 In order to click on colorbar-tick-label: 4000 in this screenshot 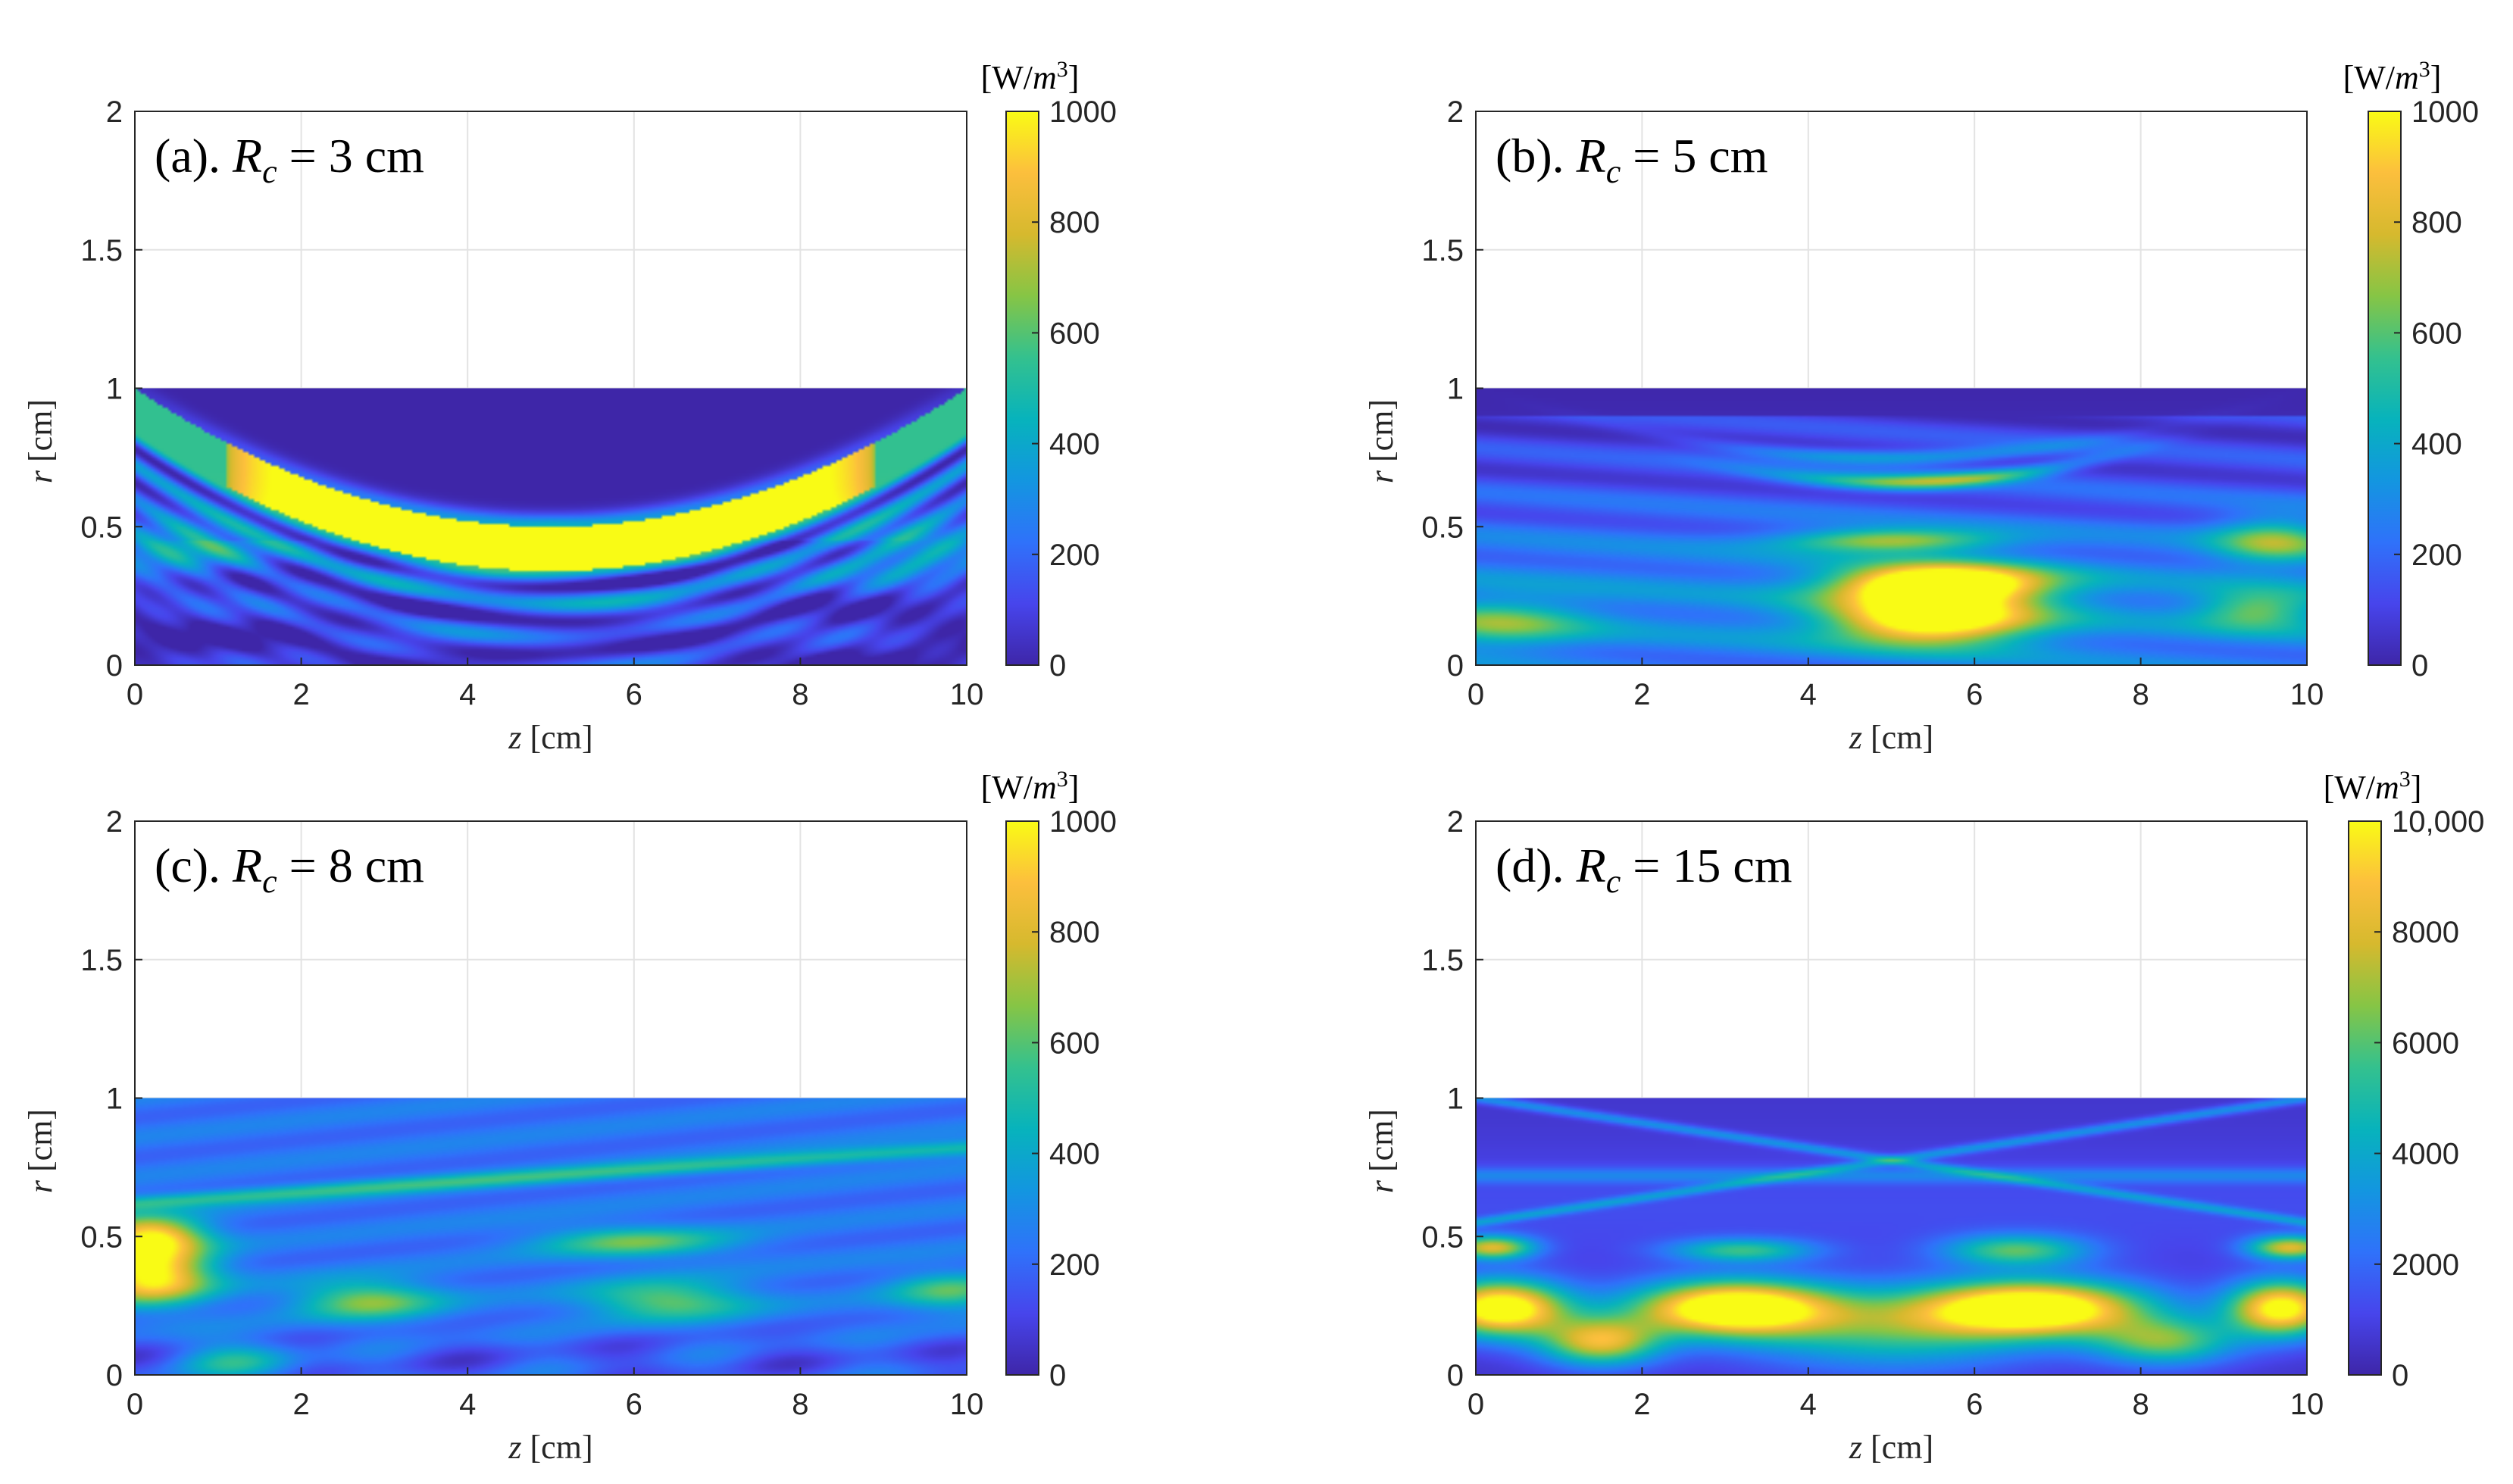, I will do `click(2425, 1154)`.